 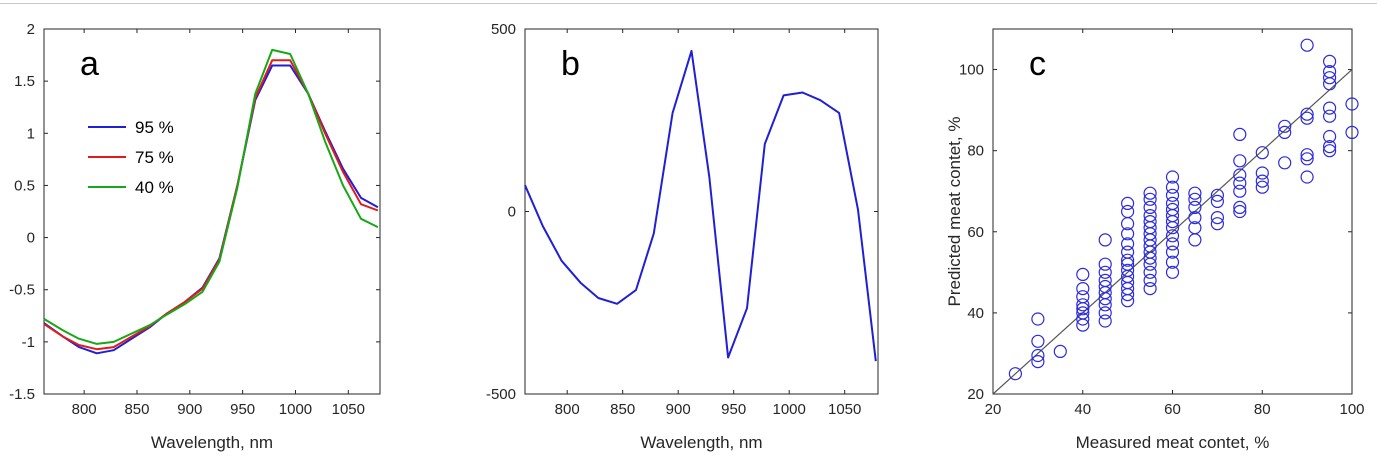 I want to click on x-tick-label: 1000, so click(x=789, y=409).